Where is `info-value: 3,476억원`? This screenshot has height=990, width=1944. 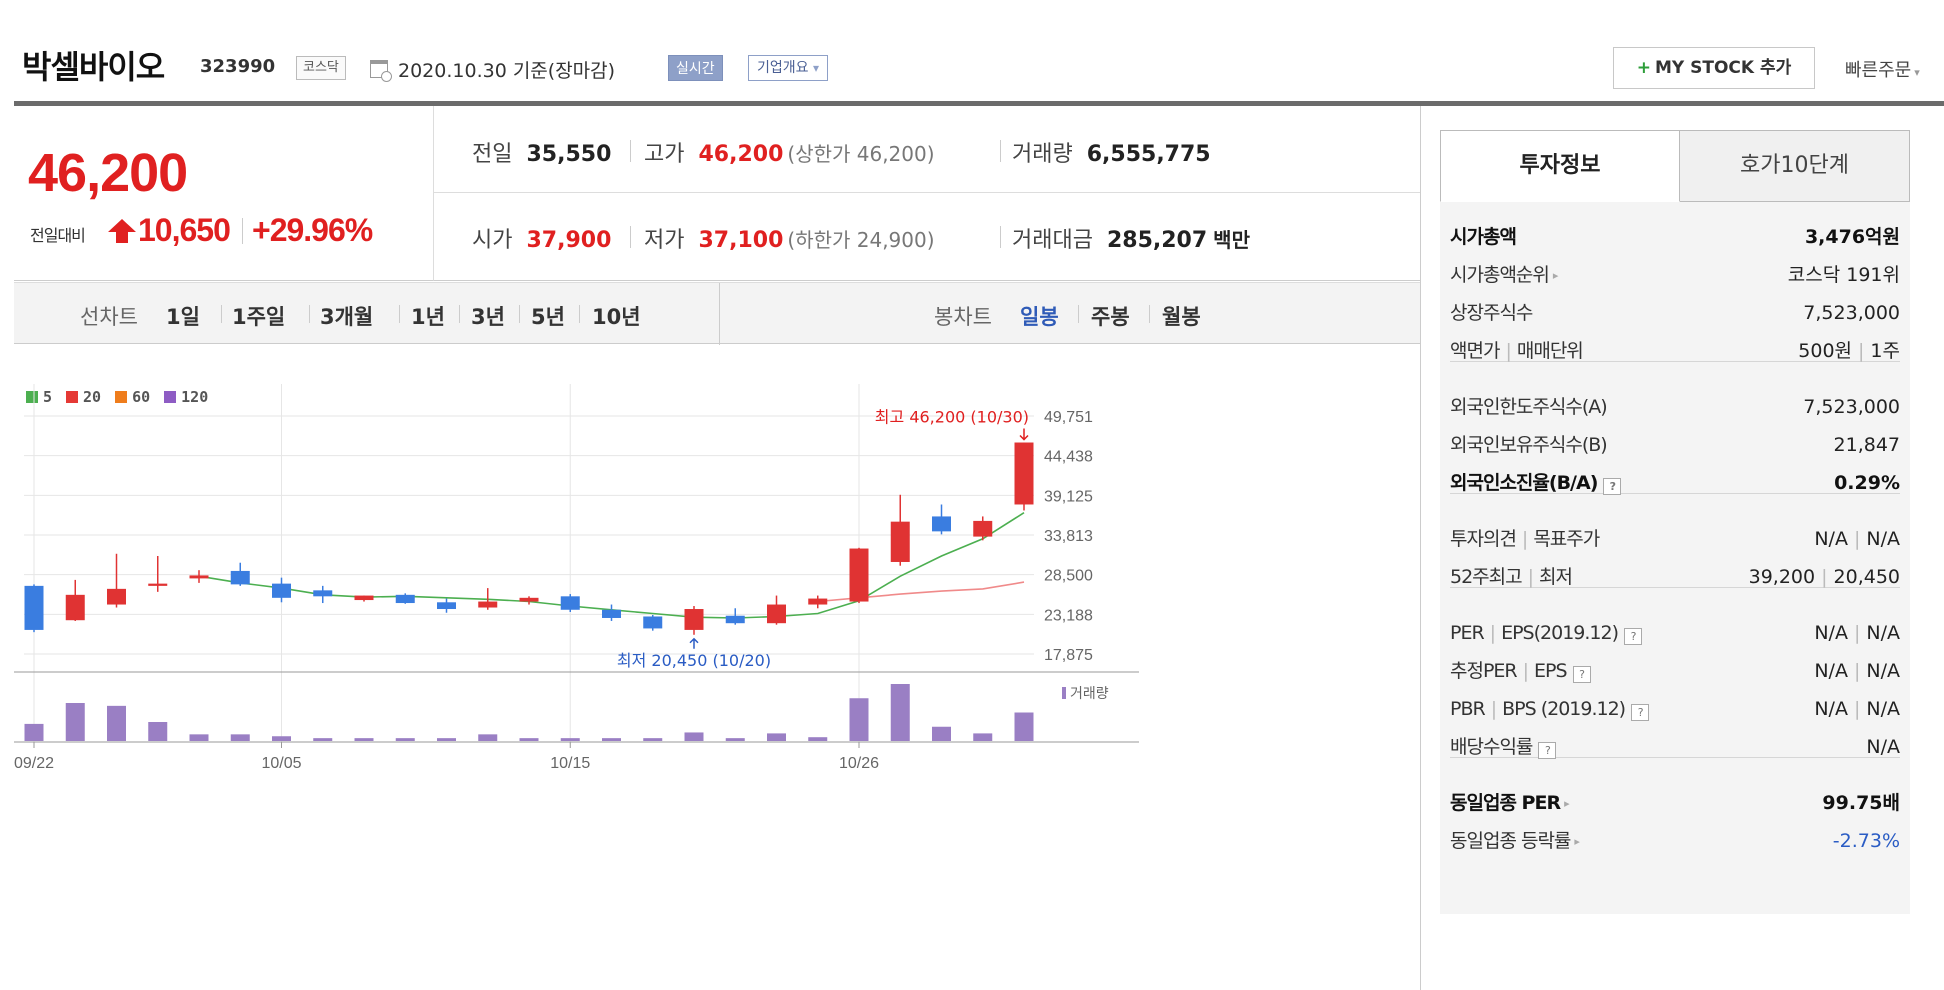
info-value: 3,476억원 is located at coordinates (1852, 237).